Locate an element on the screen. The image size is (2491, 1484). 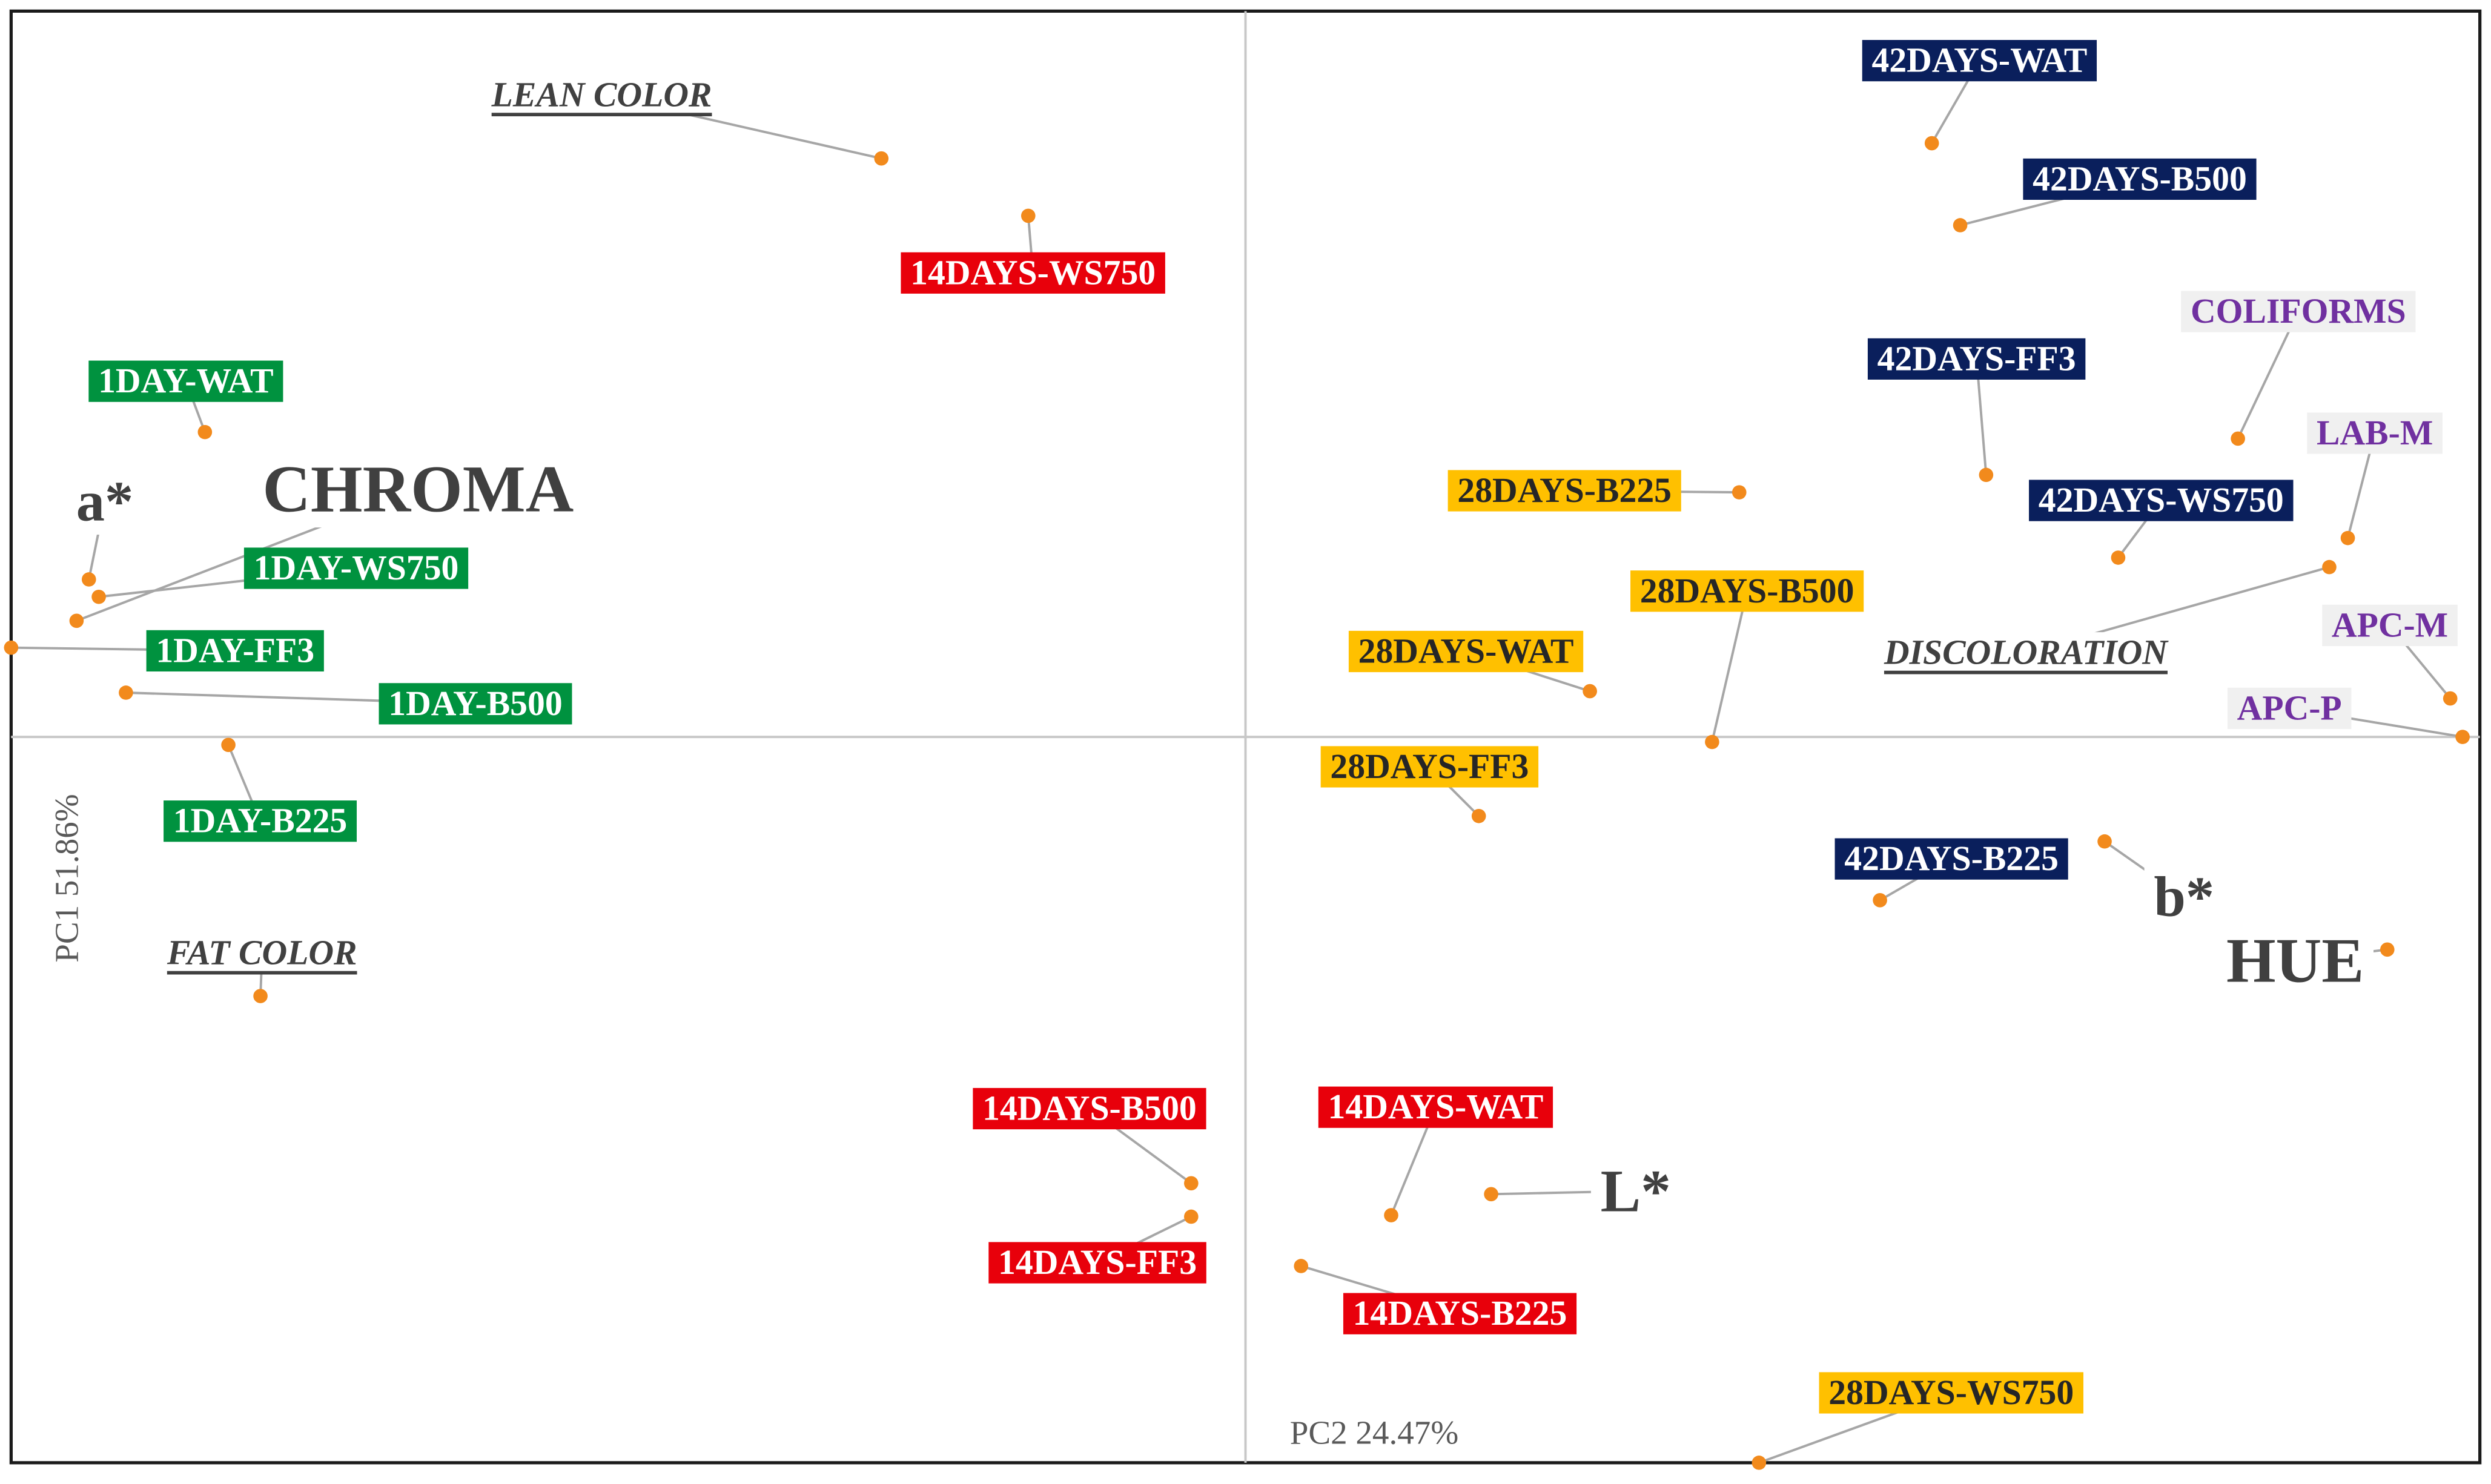
point-label: 1DAY-B500 is located at coordinates (475, 704).